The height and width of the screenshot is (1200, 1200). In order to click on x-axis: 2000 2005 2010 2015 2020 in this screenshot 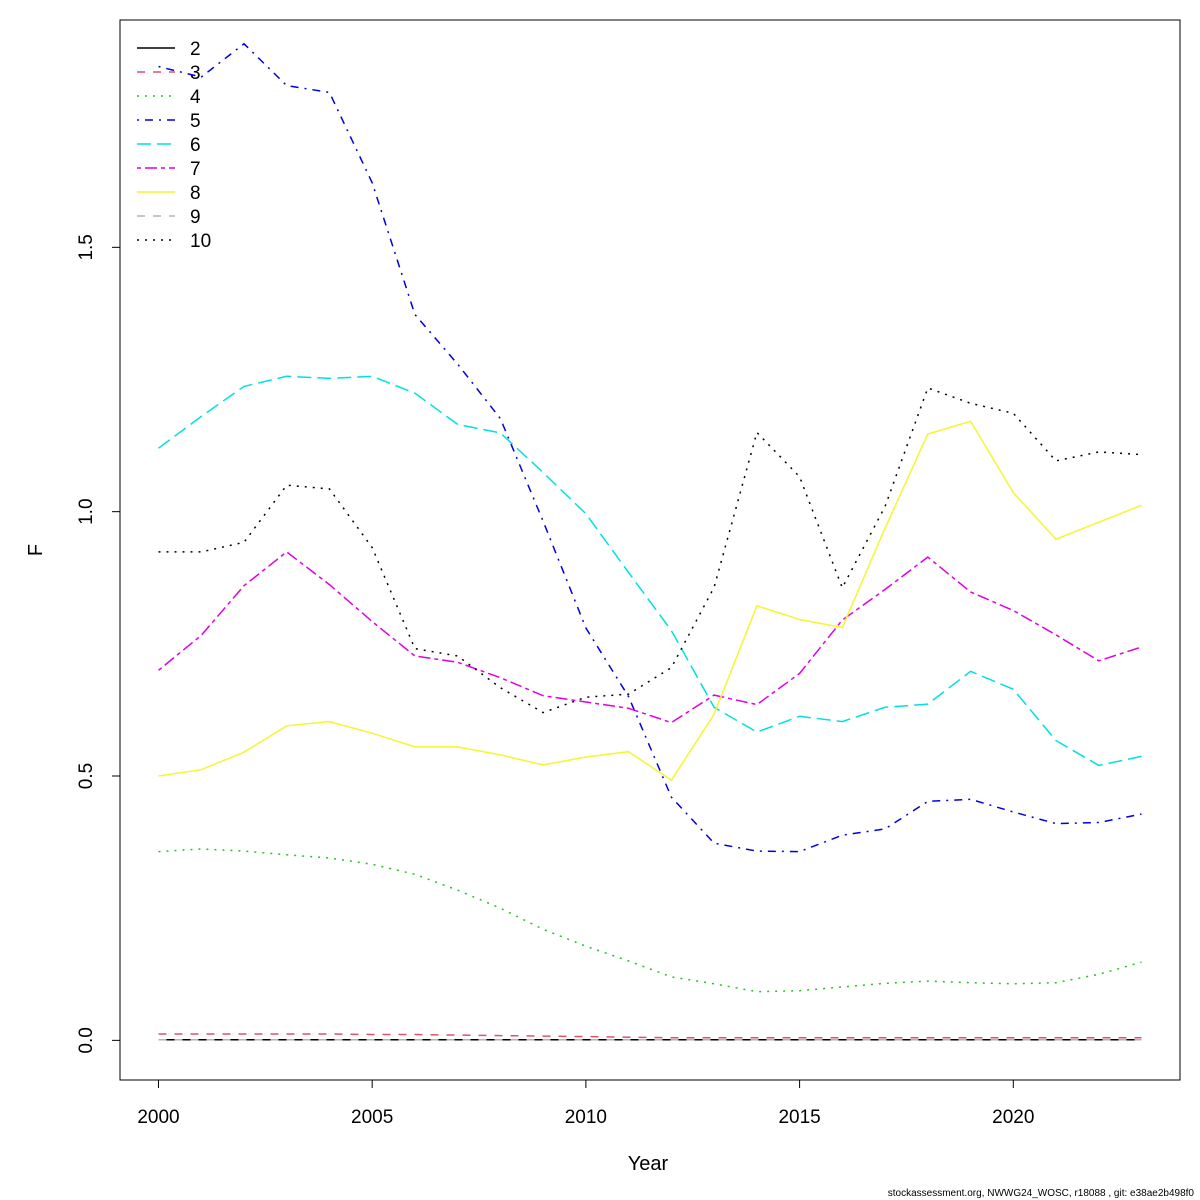, I will do `click(585, 1103)`.